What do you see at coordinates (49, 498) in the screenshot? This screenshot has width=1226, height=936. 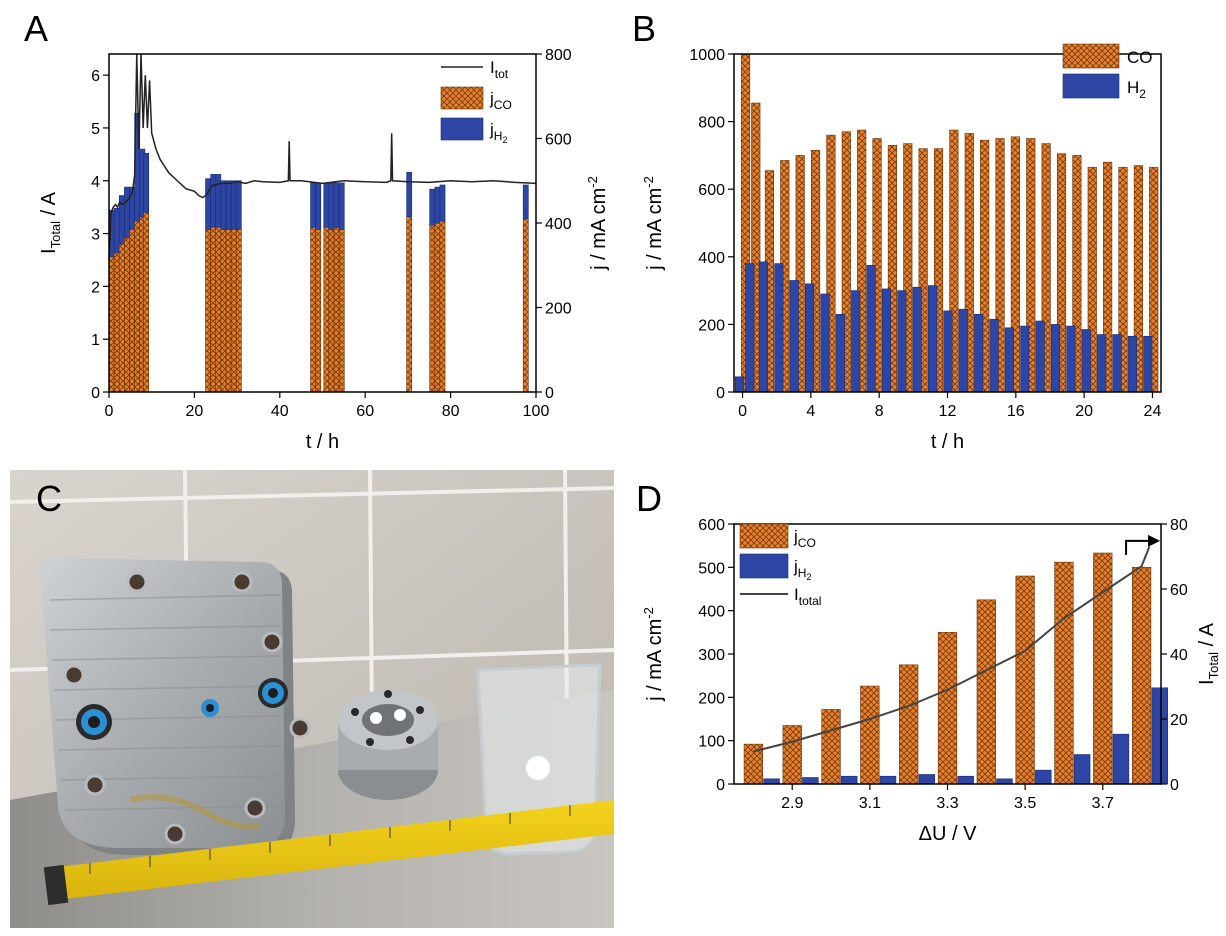 I see `panel-label-c: C` at bounding box center [49, 498].